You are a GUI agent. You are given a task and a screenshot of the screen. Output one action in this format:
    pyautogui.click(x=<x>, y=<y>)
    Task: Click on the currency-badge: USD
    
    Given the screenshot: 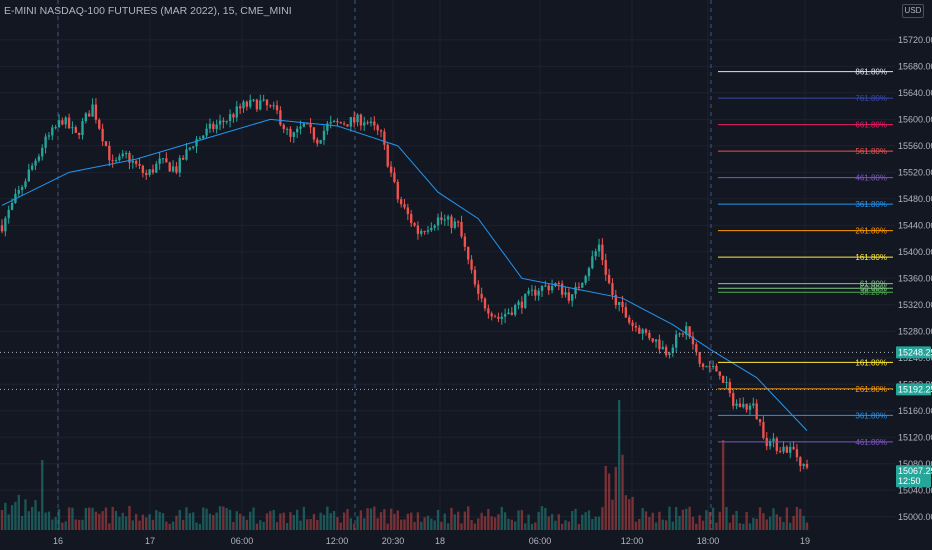 What is the action you would take?
    pyautogui.click(x=913, y=11)
    